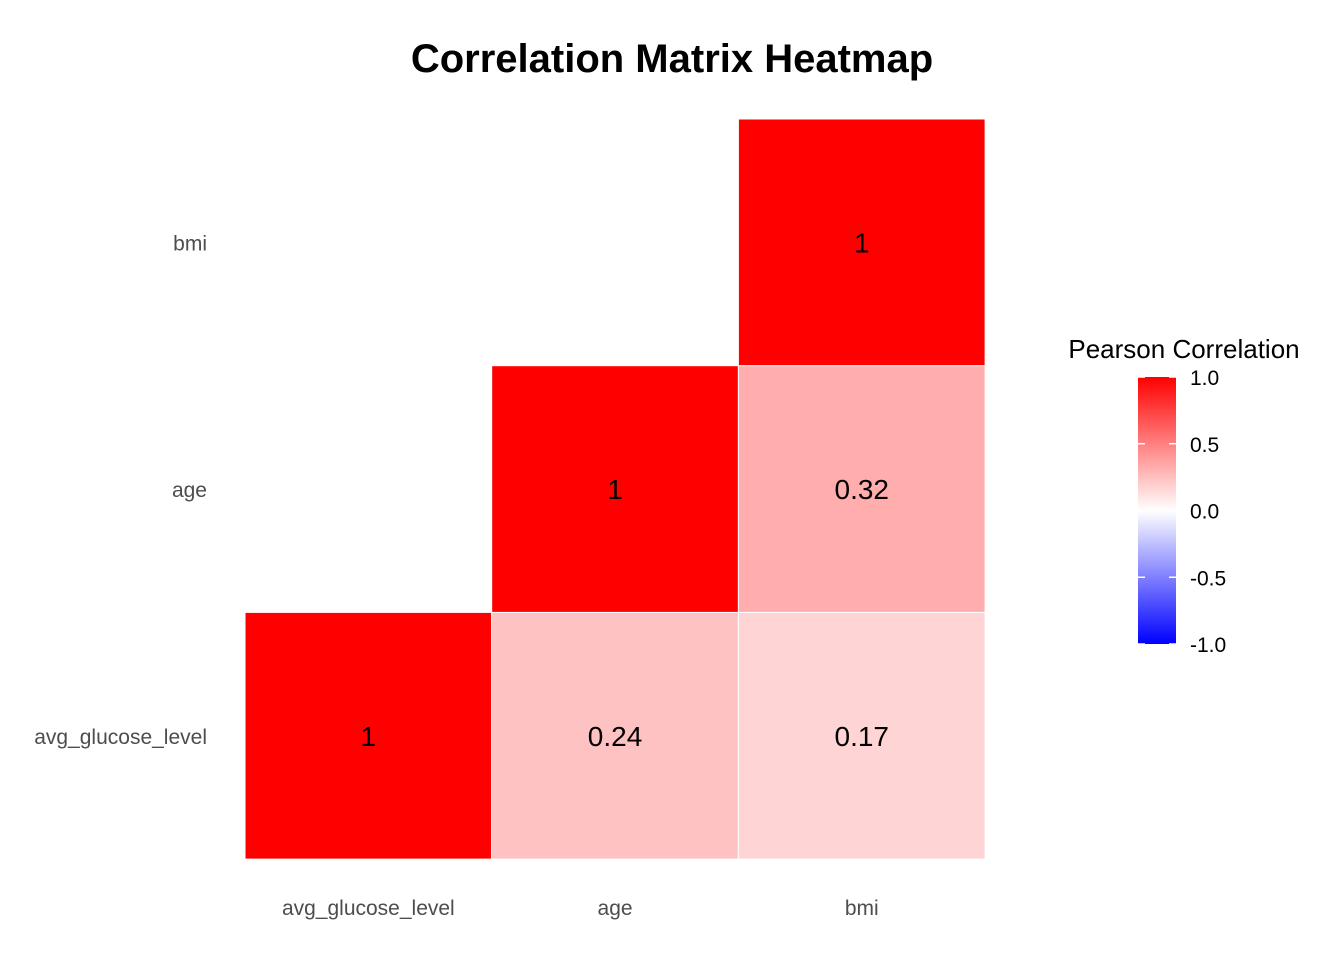 The height and width of the screenshot is (960, 1344). Describe the element at coordinates (189, 490) in the screenshot. I see `y-tick-label: age` at that location.